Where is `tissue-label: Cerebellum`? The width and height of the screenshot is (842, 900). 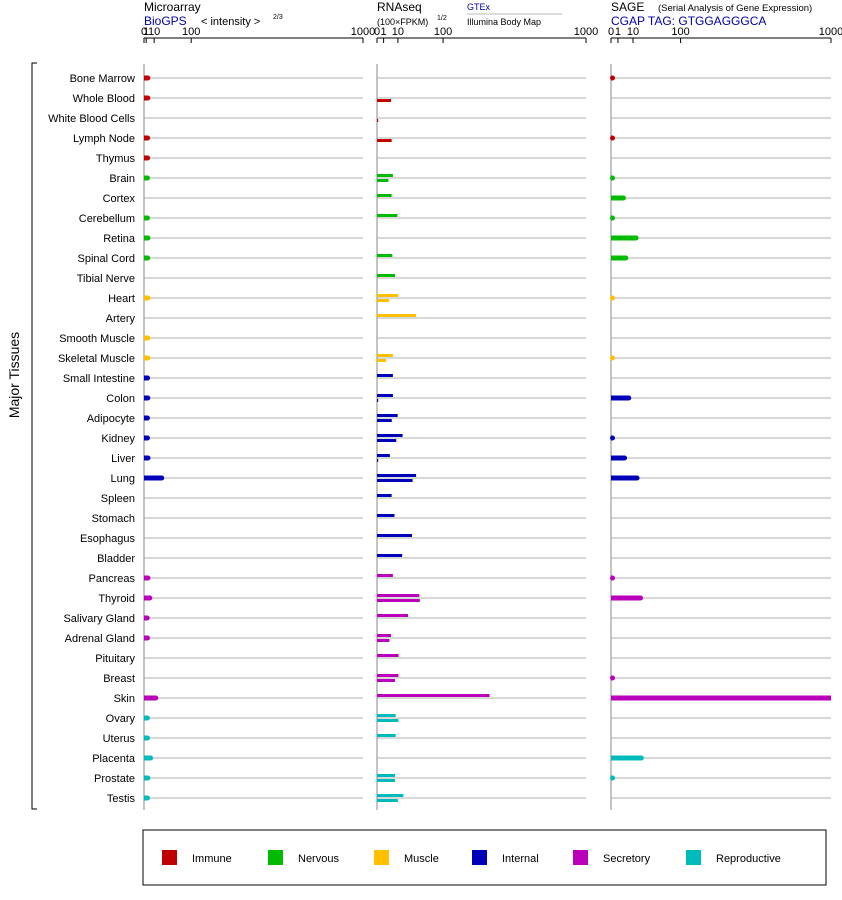 tissue-label: Cerebellum is located at coordinates (107, 219).